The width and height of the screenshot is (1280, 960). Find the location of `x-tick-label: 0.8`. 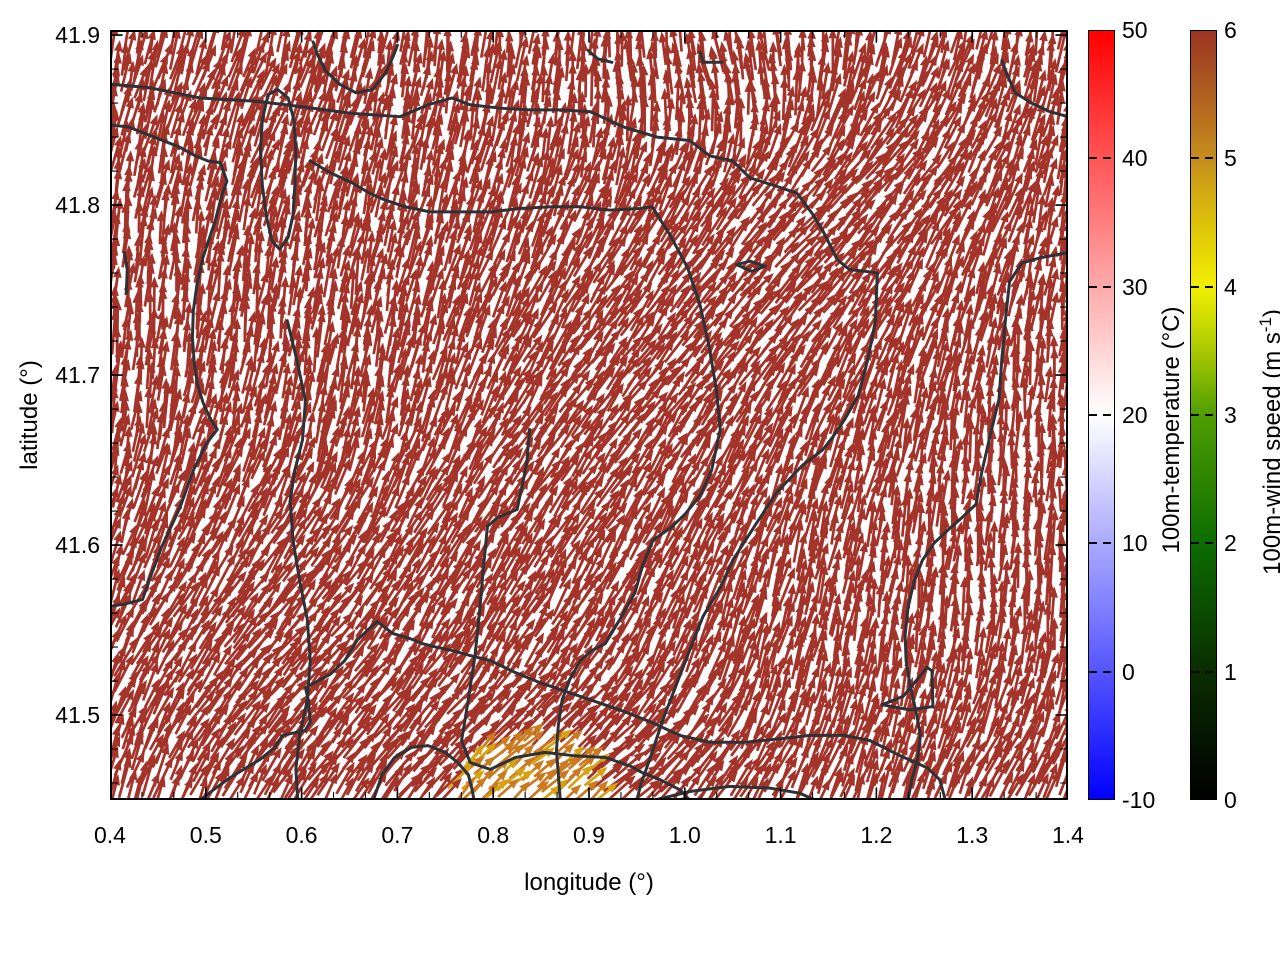

x-tick-label: 0.8 is located at coordinates (493, 835).